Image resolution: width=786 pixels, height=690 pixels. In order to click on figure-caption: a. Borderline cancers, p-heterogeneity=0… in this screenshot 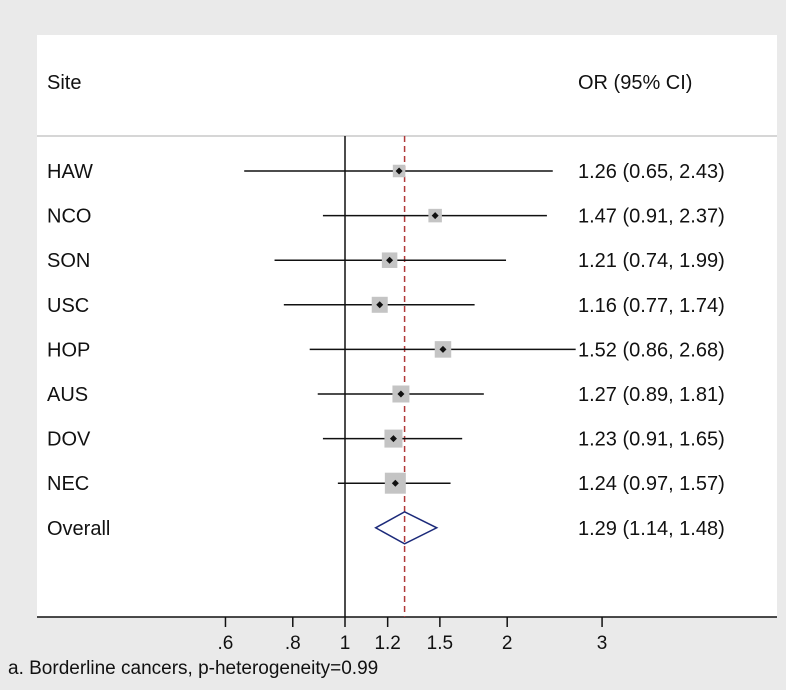, I will do `click(193, 668)`.